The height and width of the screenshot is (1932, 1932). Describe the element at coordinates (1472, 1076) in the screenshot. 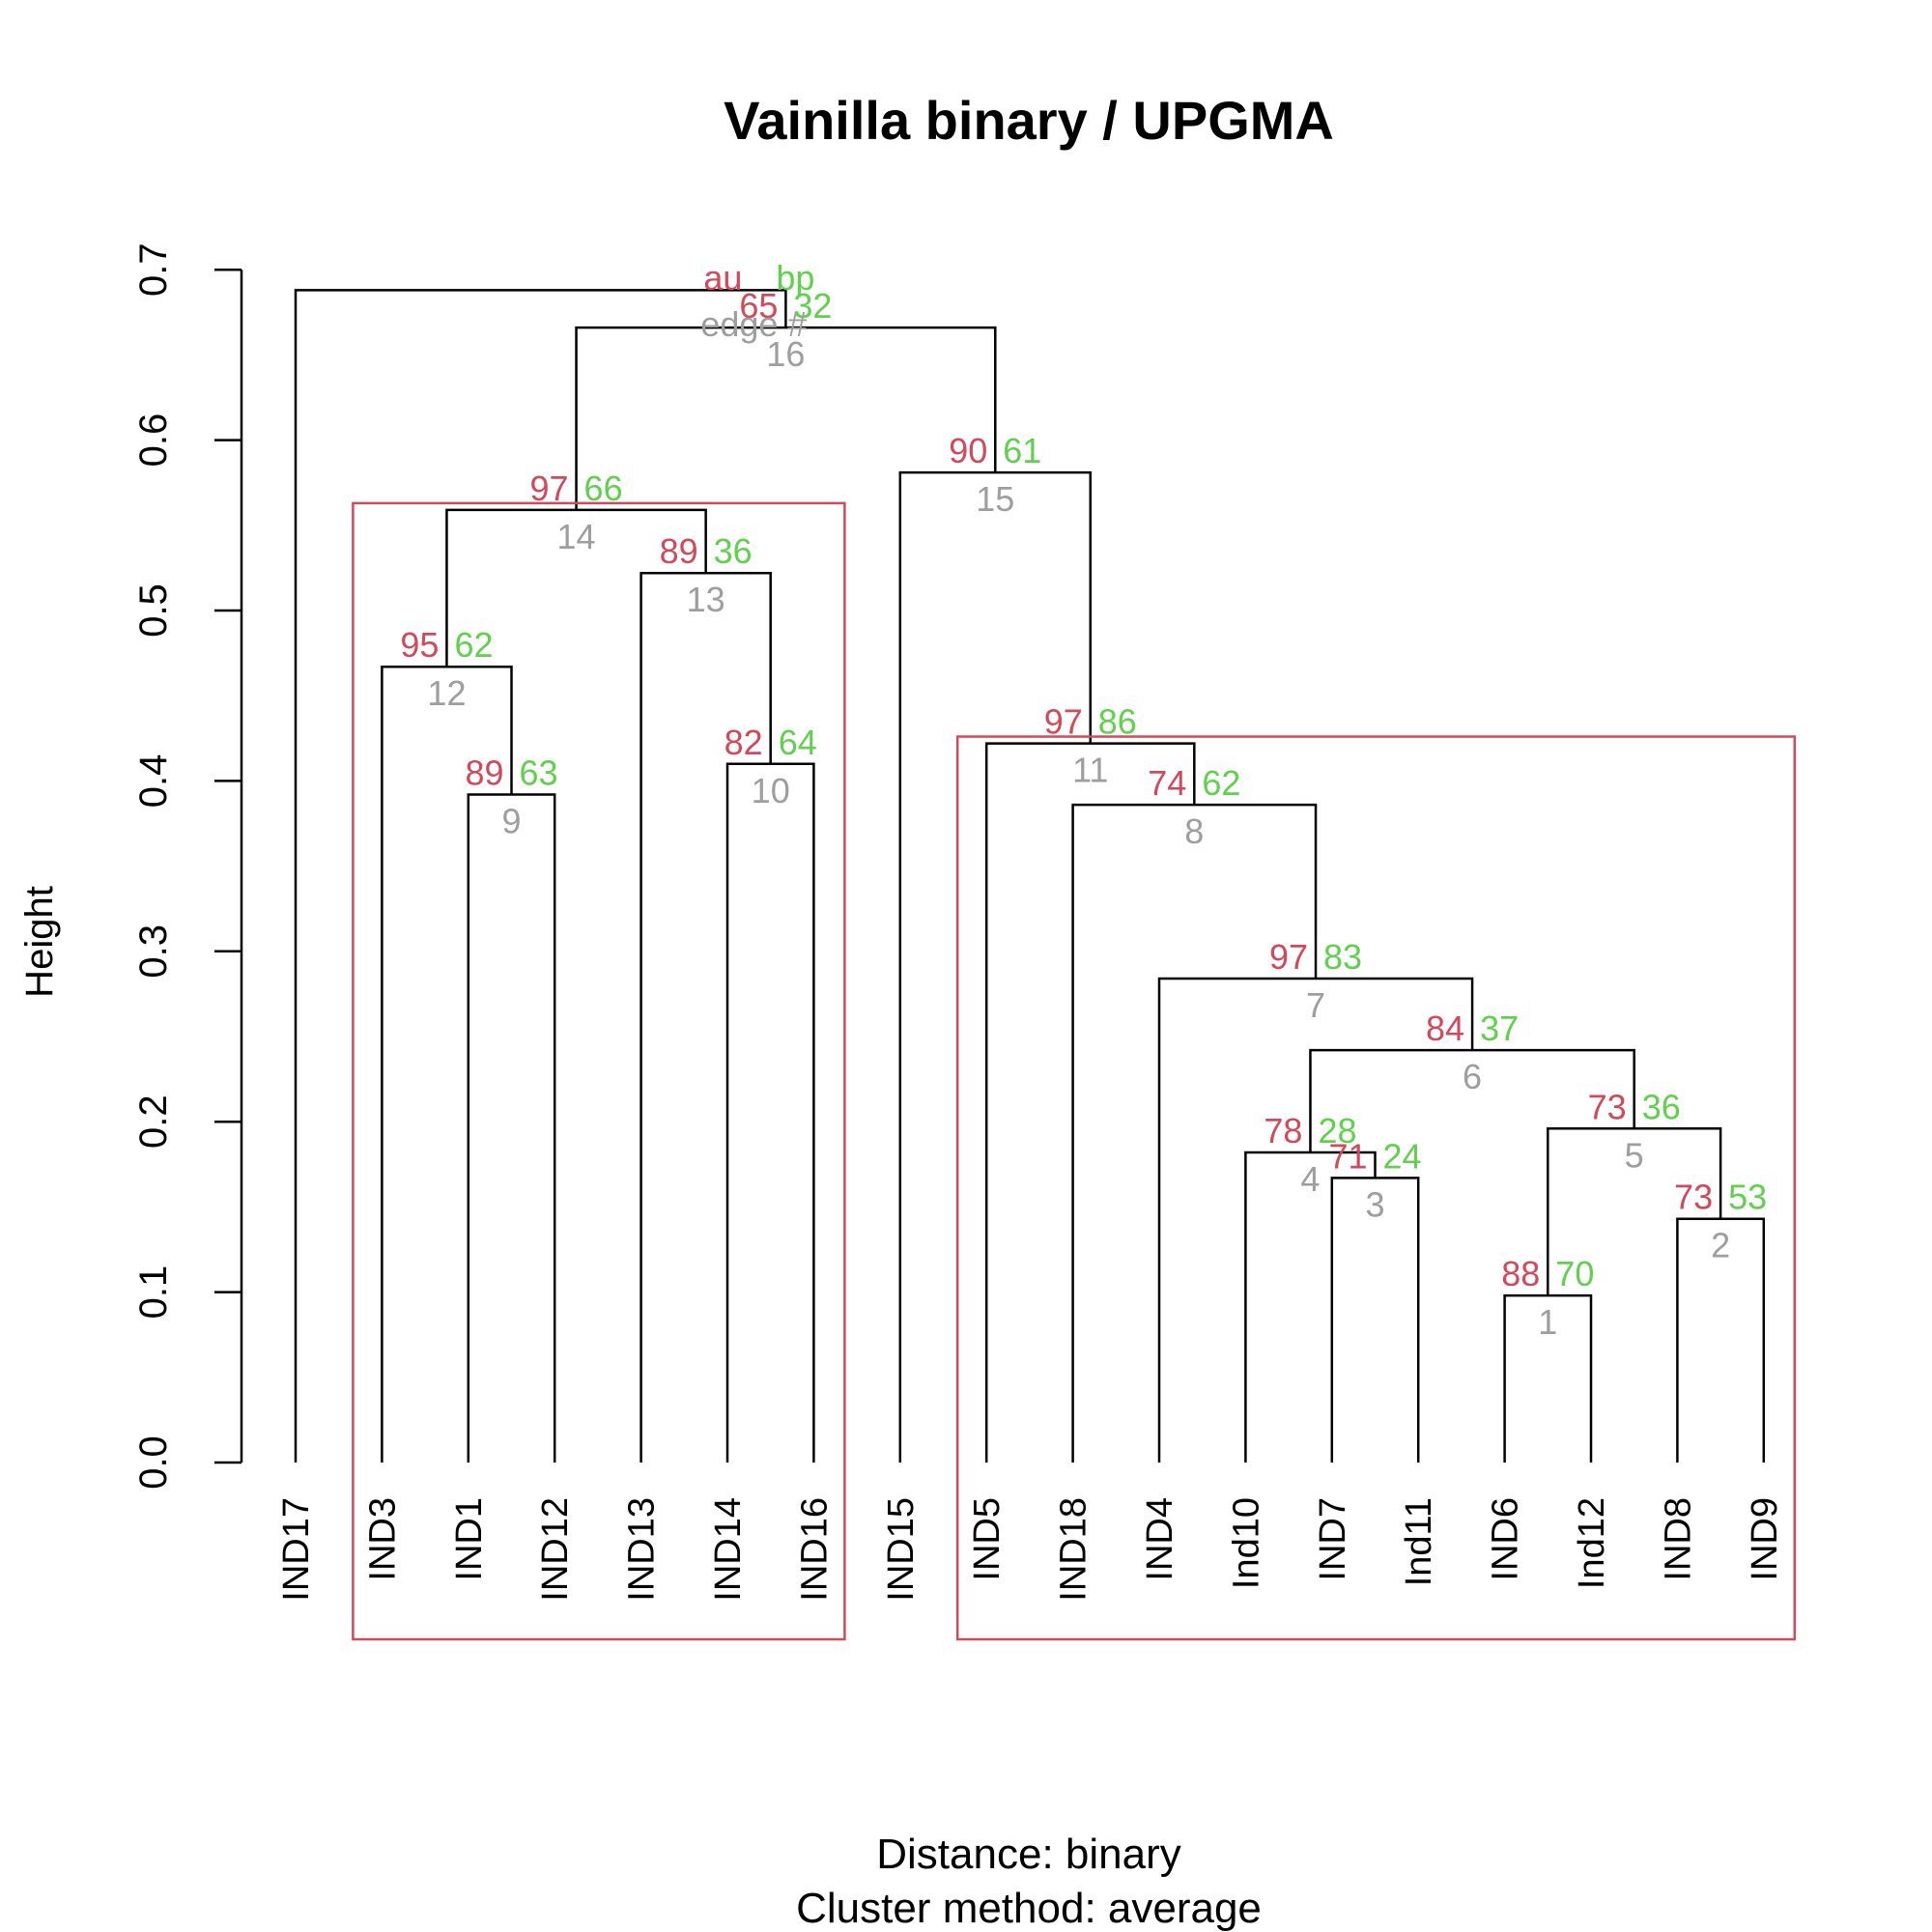

I see `edge-number-6: 6` at that location.